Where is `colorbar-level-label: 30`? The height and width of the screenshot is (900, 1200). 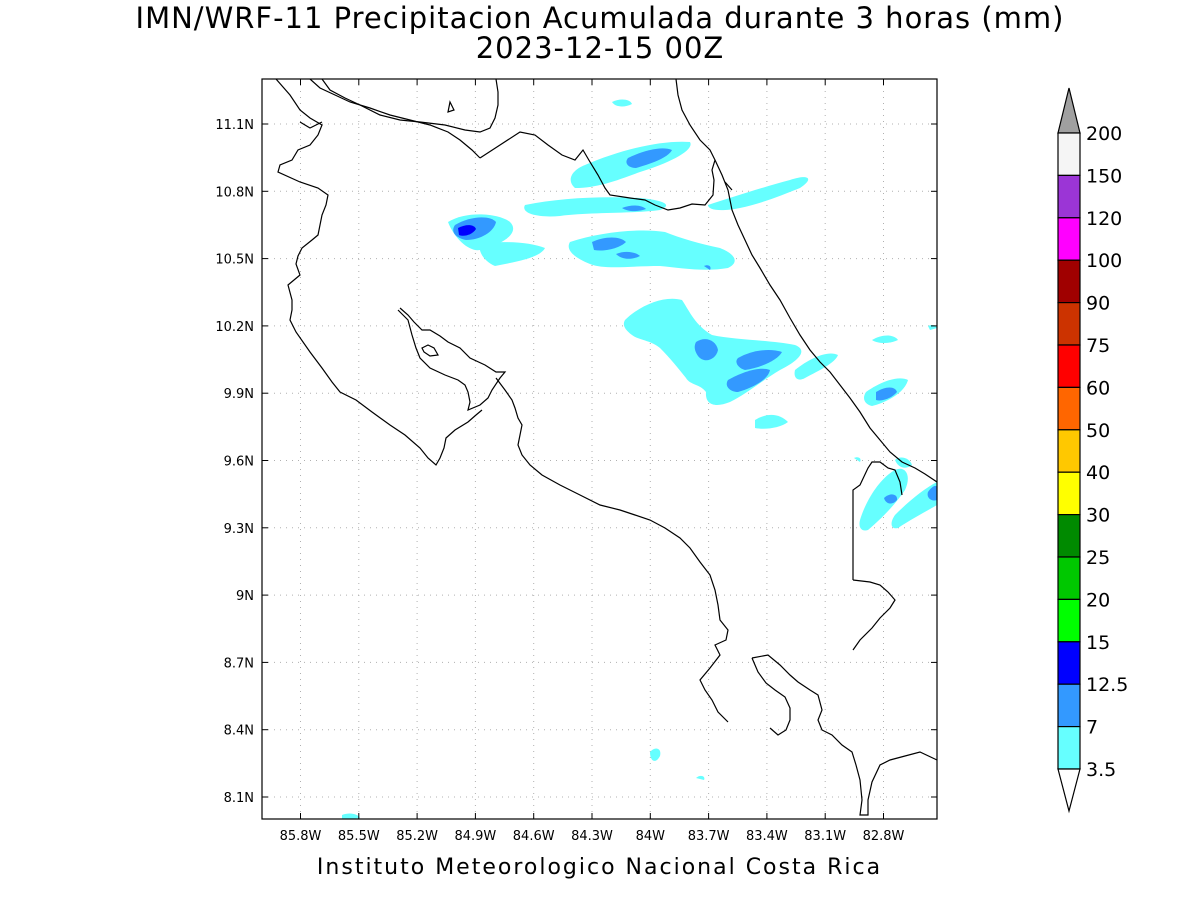
colorbar-level-label: 30 is located at coordinates (1098, 516).